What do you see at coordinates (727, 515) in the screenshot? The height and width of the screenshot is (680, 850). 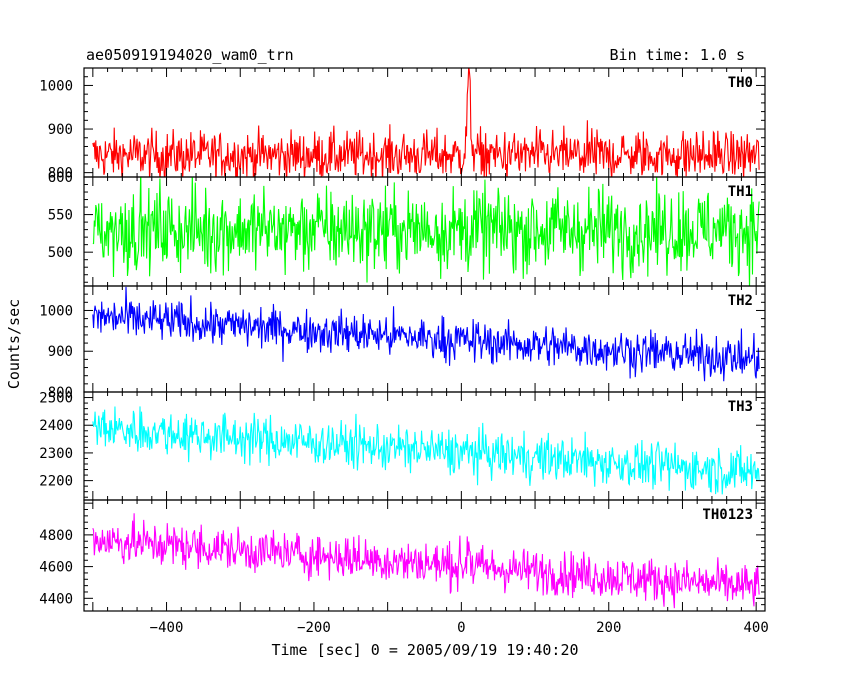 I see `panel-label: TH0123` at bounding box center [727, 515].